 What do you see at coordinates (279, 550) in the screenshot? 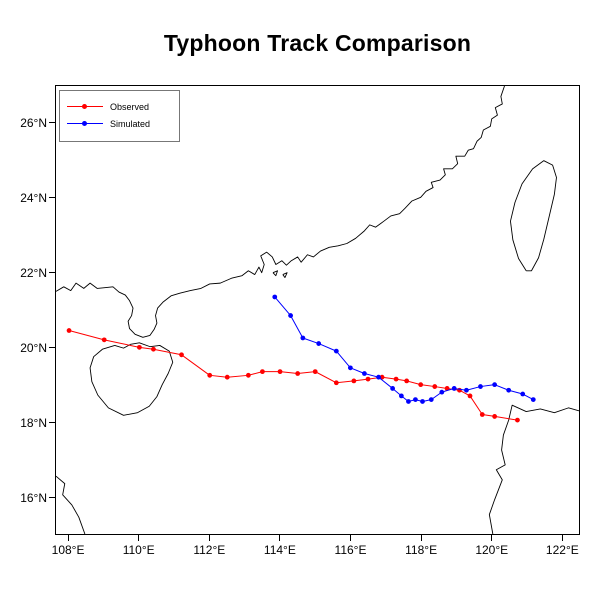
I see `x-tick-label: 114°E` at bounding box center [279, 550].